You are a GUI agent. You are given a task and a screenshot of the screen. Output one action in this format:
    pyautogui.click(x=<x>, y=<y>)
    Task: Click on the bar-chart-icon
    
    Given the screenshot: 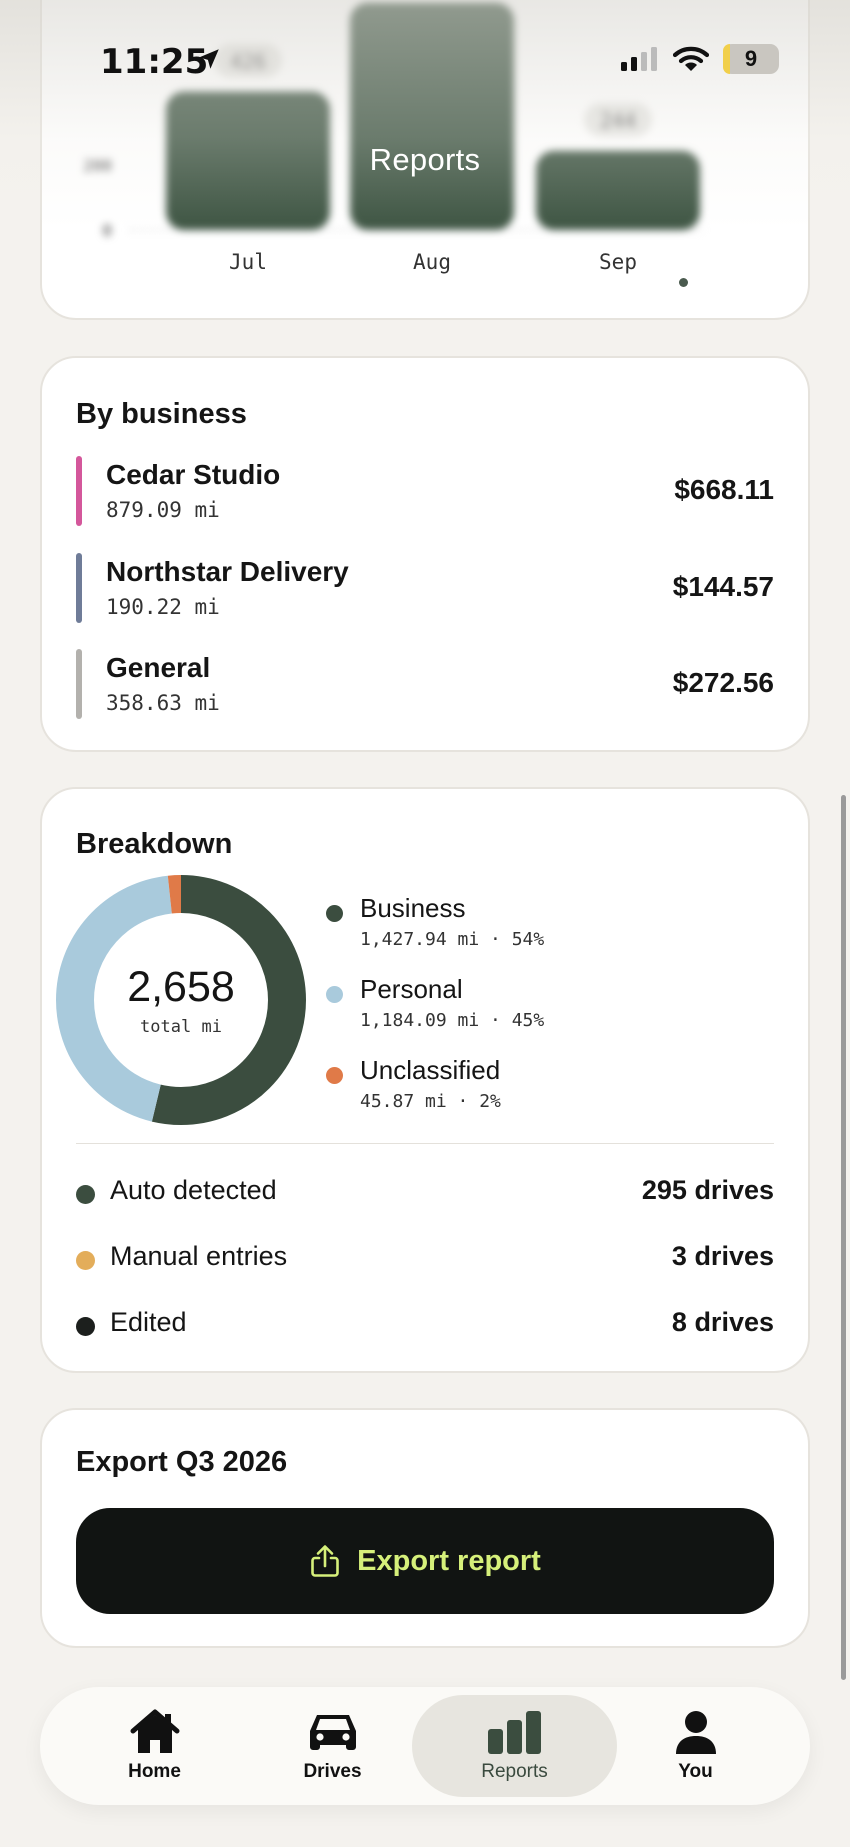 What is the action you would take?
    pyautogui.click(x=514, y=1732)
    